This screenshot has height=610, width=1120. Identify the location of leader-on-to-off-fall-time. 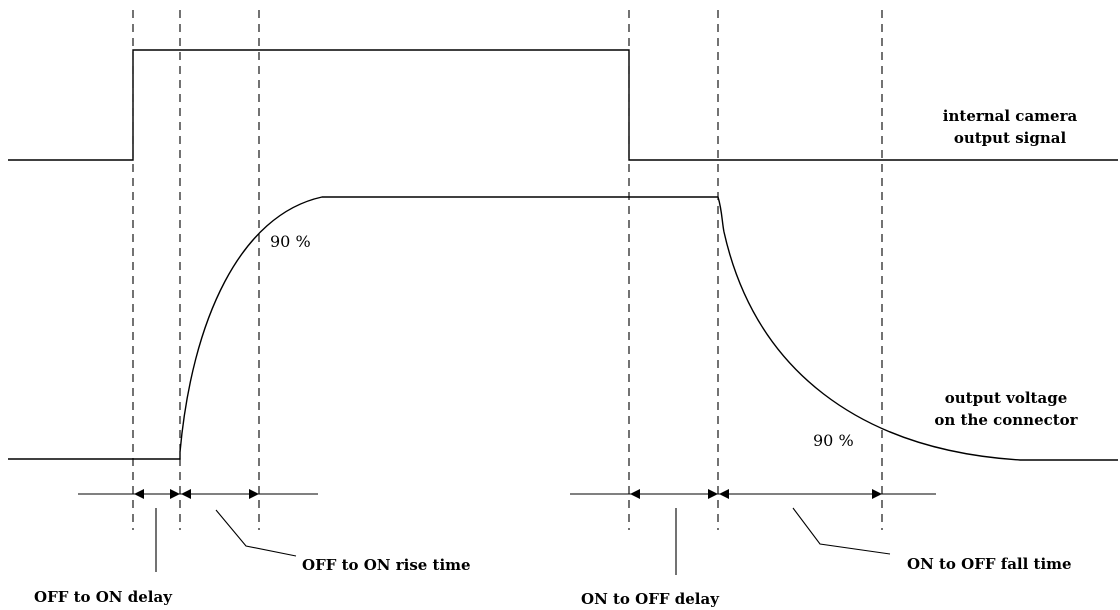
(841, 531).